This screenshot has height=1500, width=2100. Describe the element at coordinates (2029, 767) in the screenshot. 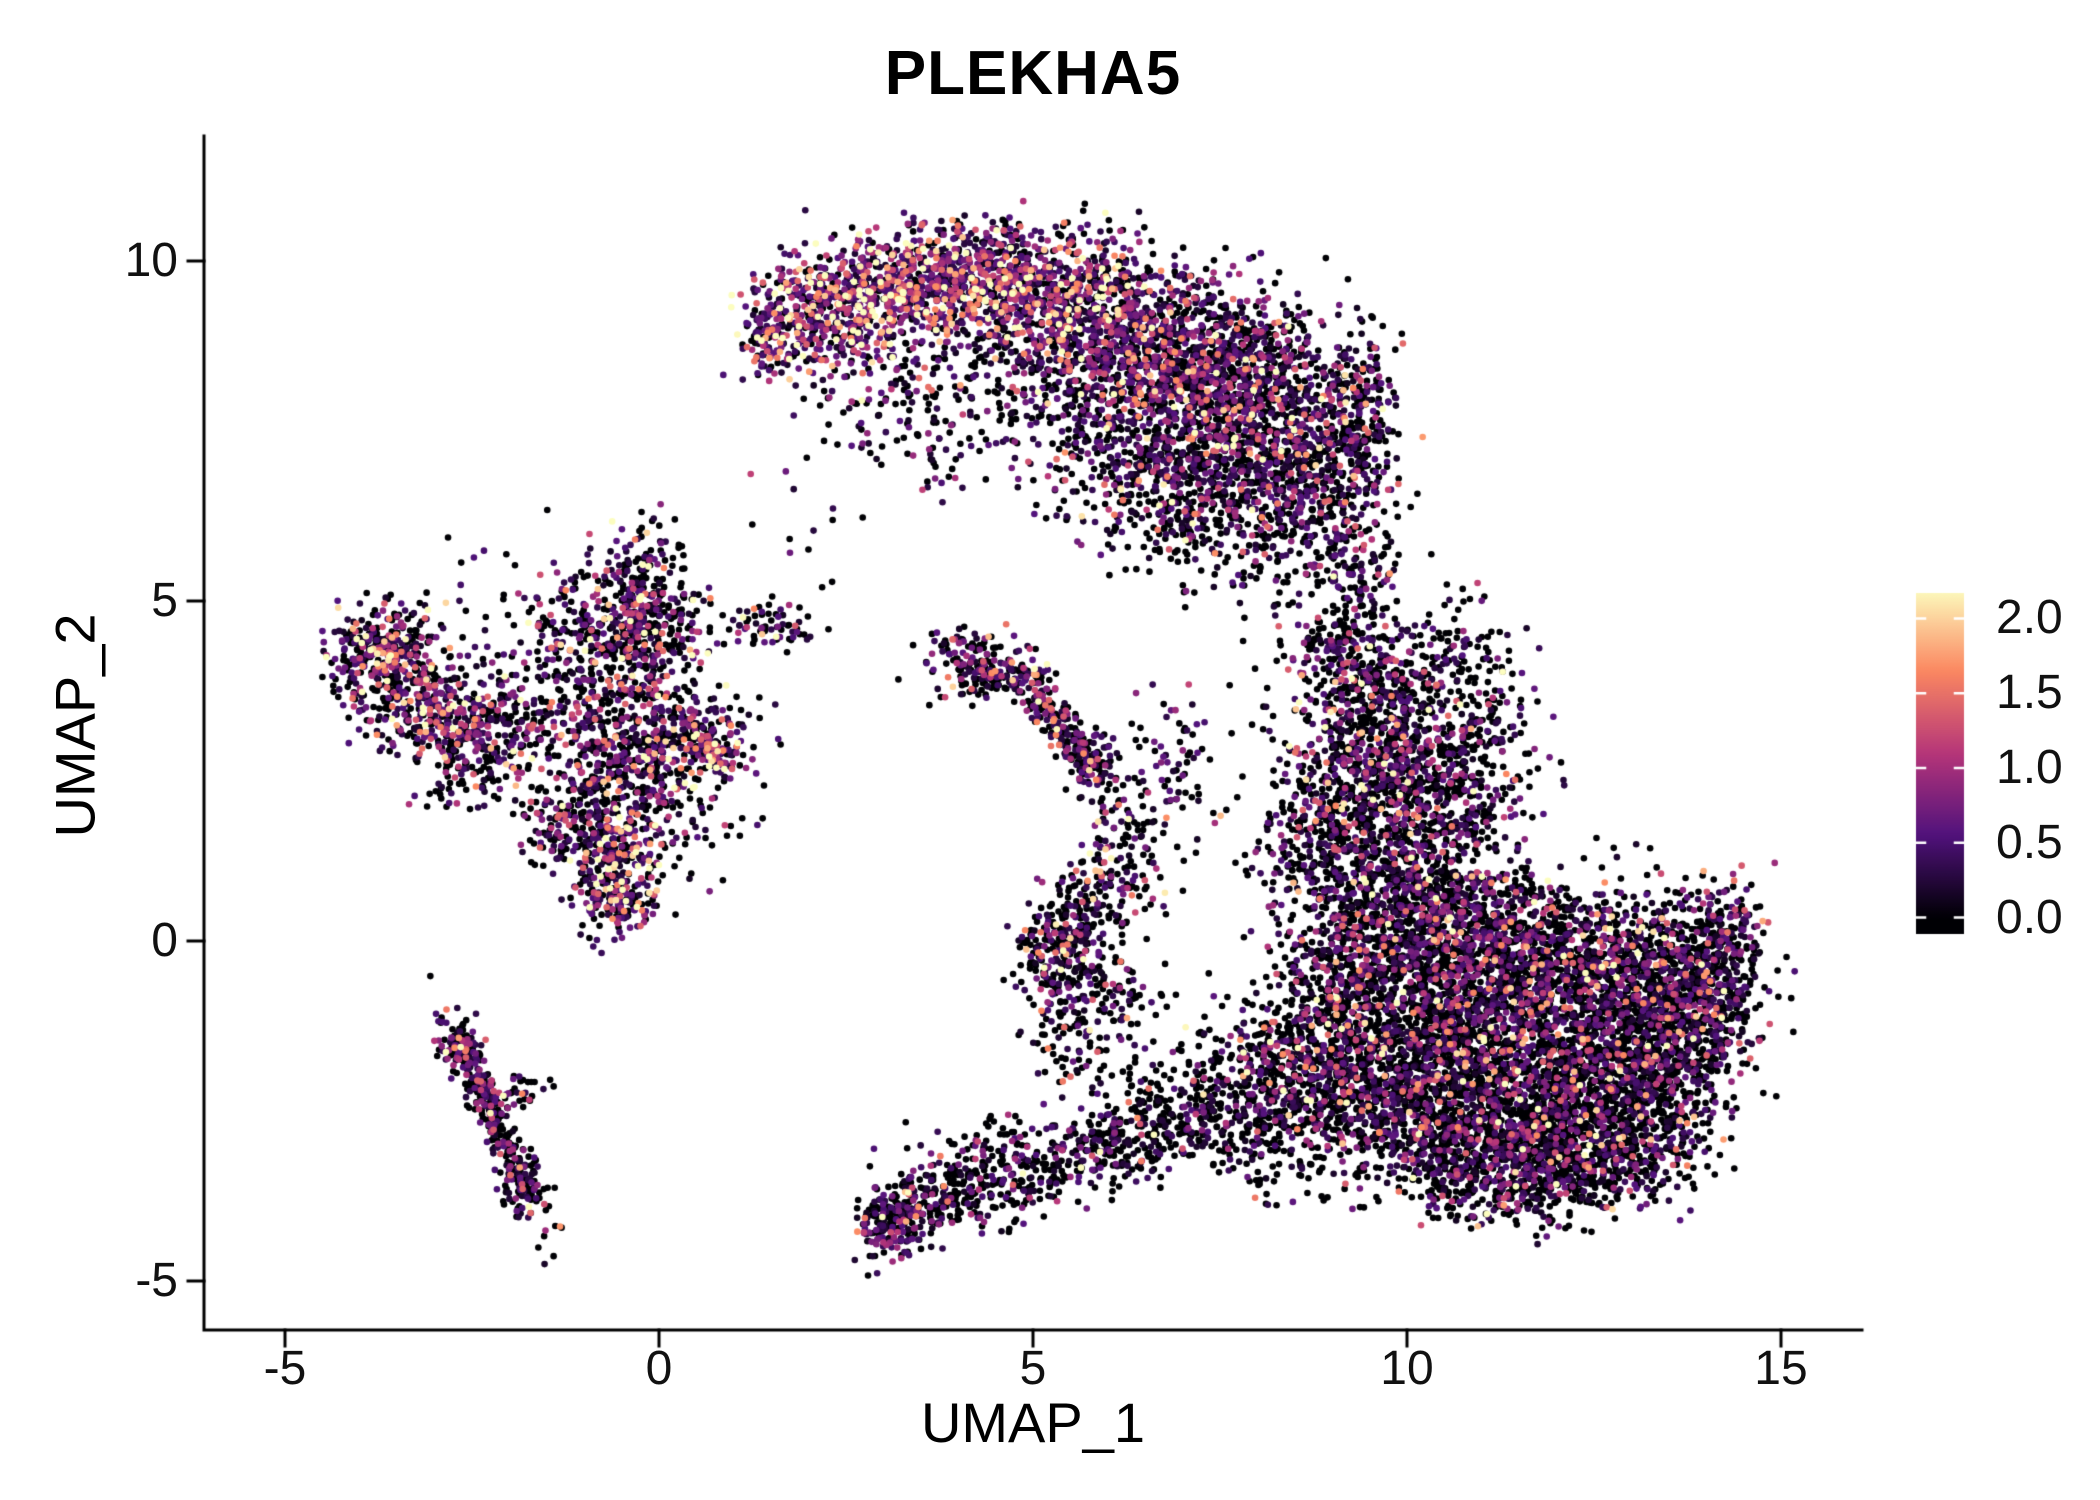

I see `colorbar-tick-label: 1.0` at that location.